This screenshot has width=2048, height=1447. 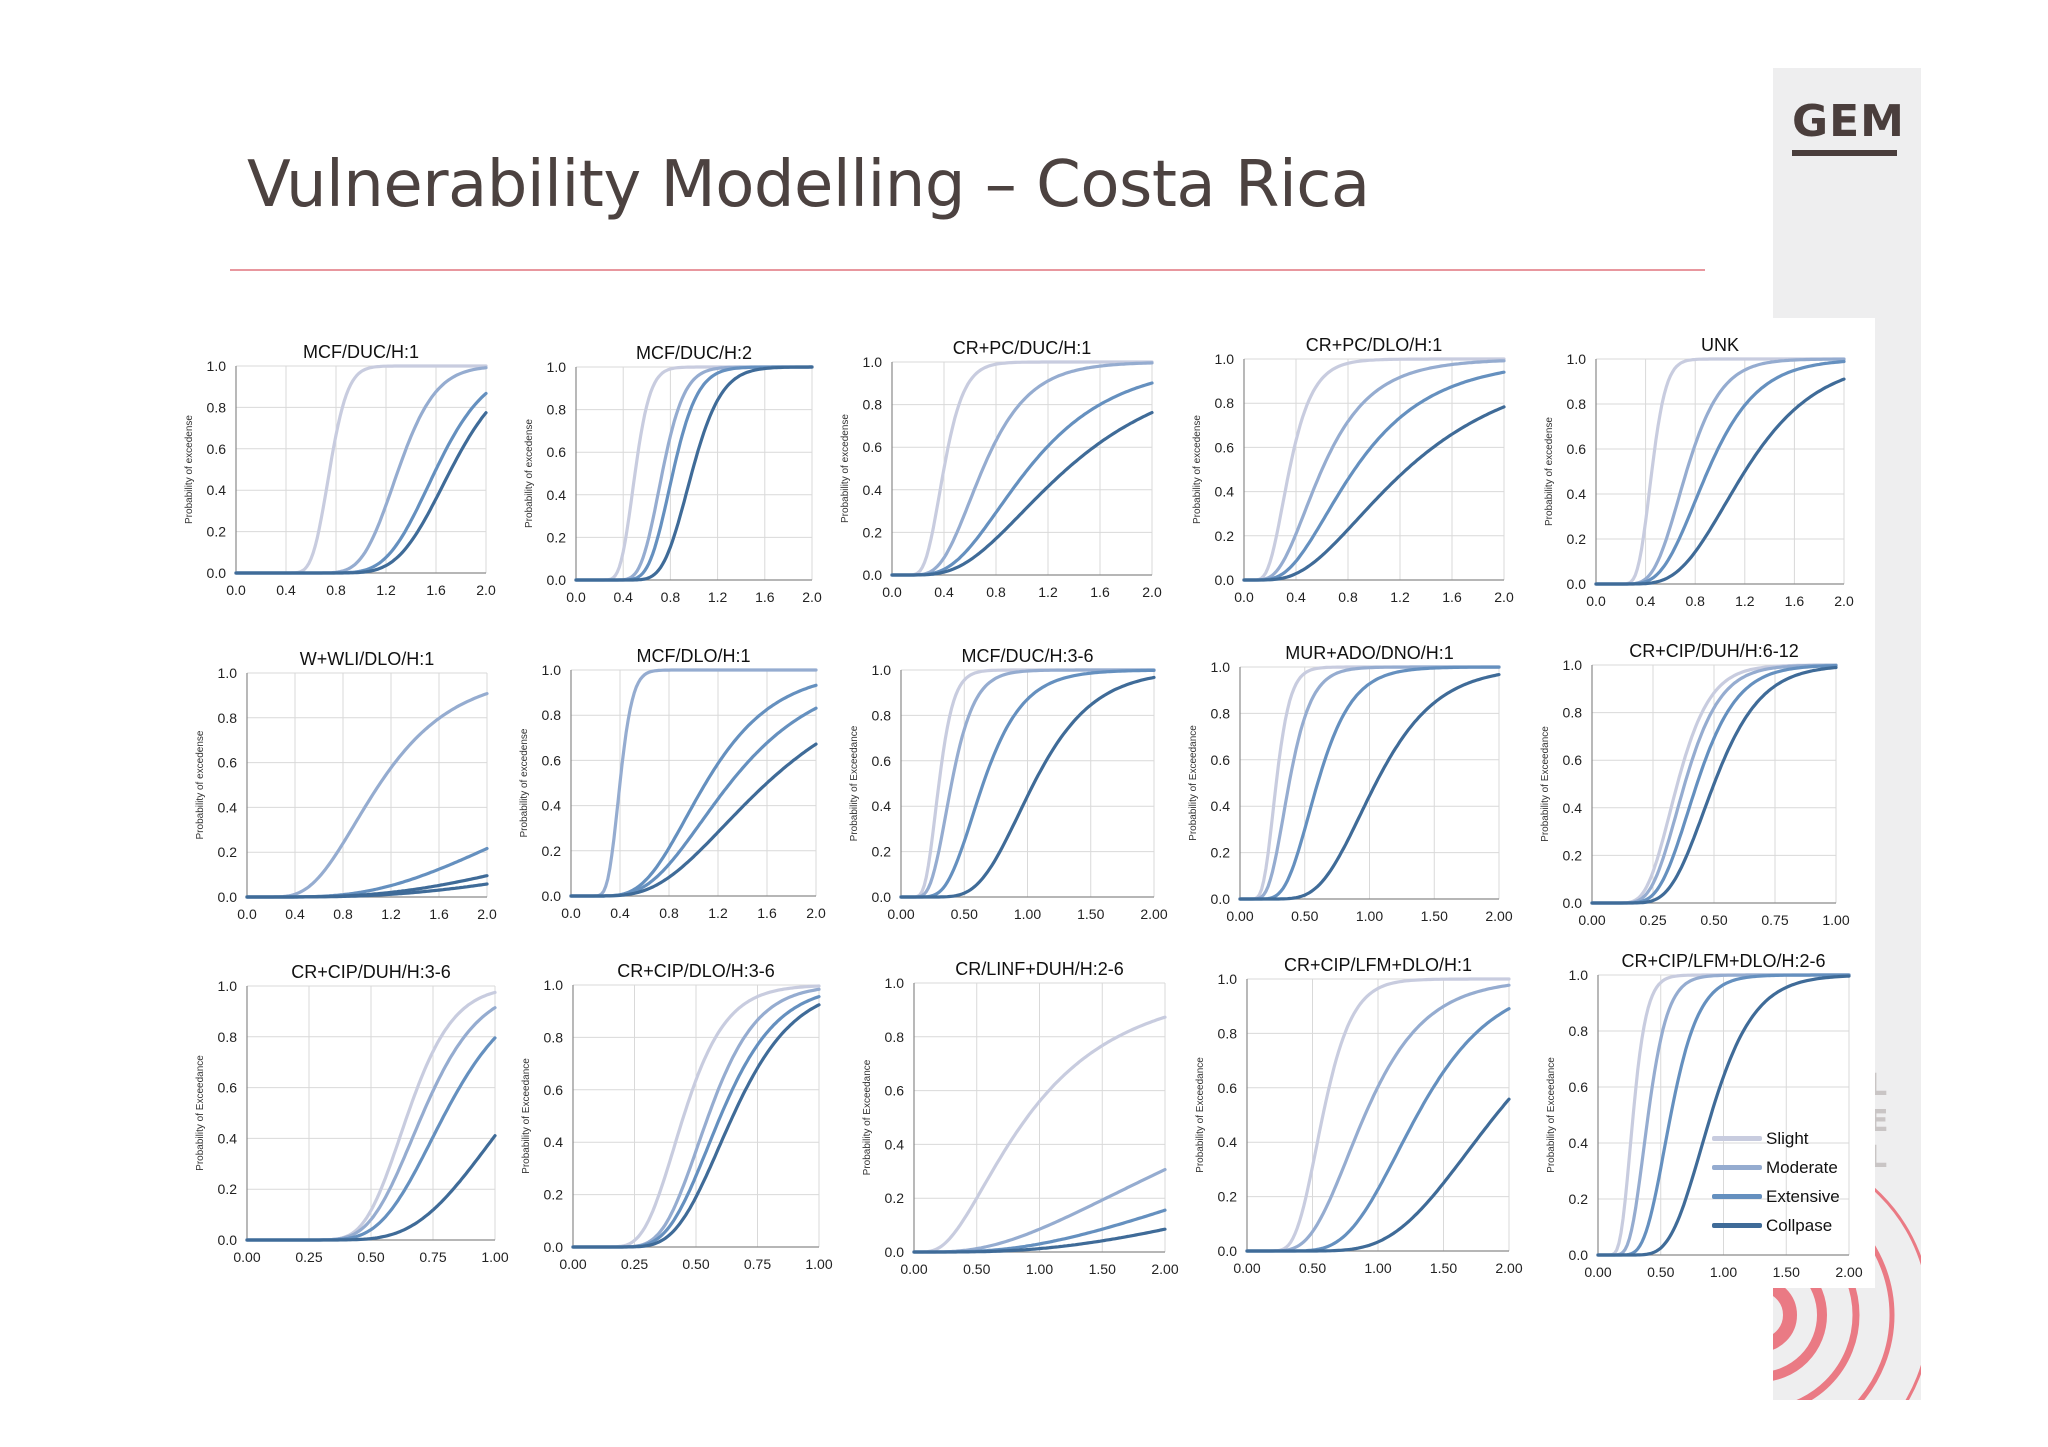 I want to click on page-title: Vulnerability Modelling – Costa Rica, so click(x=808, y=185).